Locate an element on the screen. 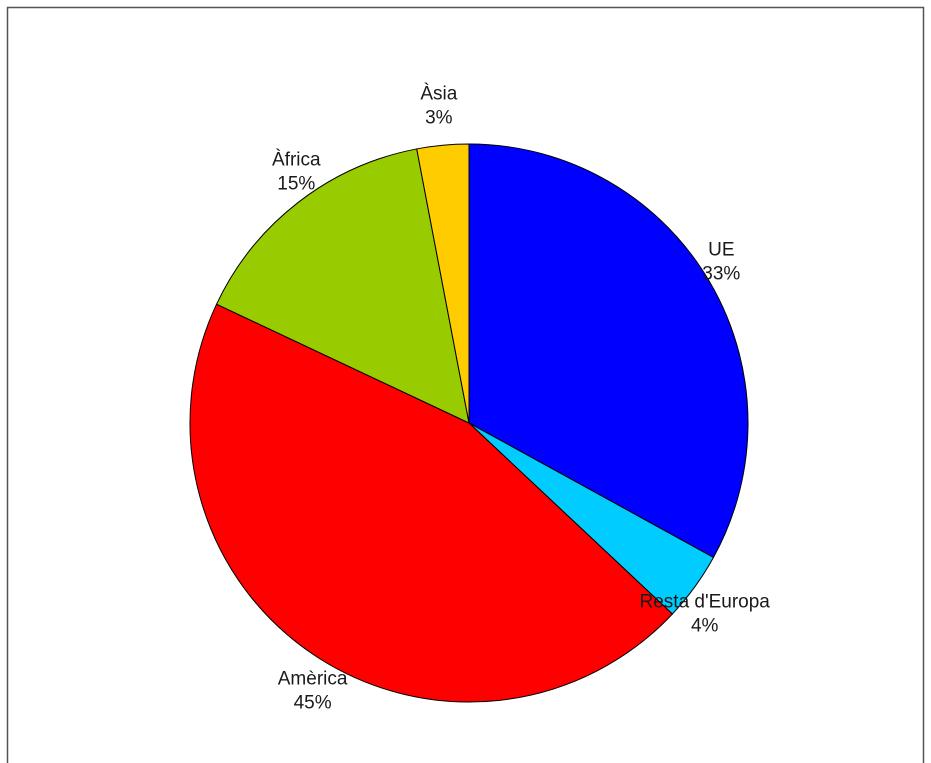  pie-value-america: 45% is located at coordinates (313, 703).